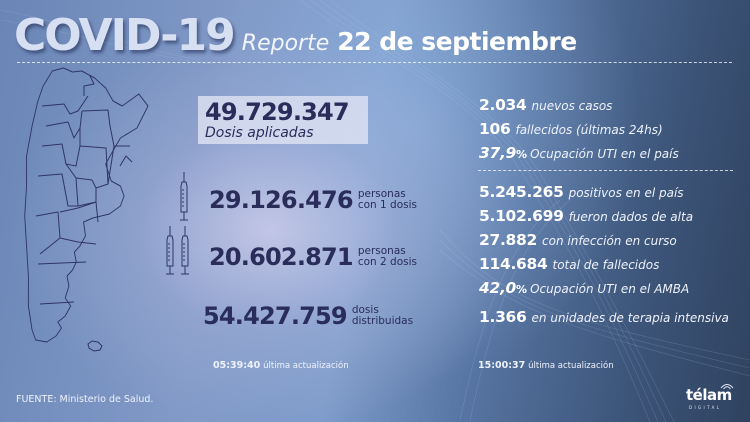 The width and height of the screenshot is (750, 422). Describe the element at coordinates (382, 321) in the screenshot. I see `distributed-label-line2: distribuidas` at that location.